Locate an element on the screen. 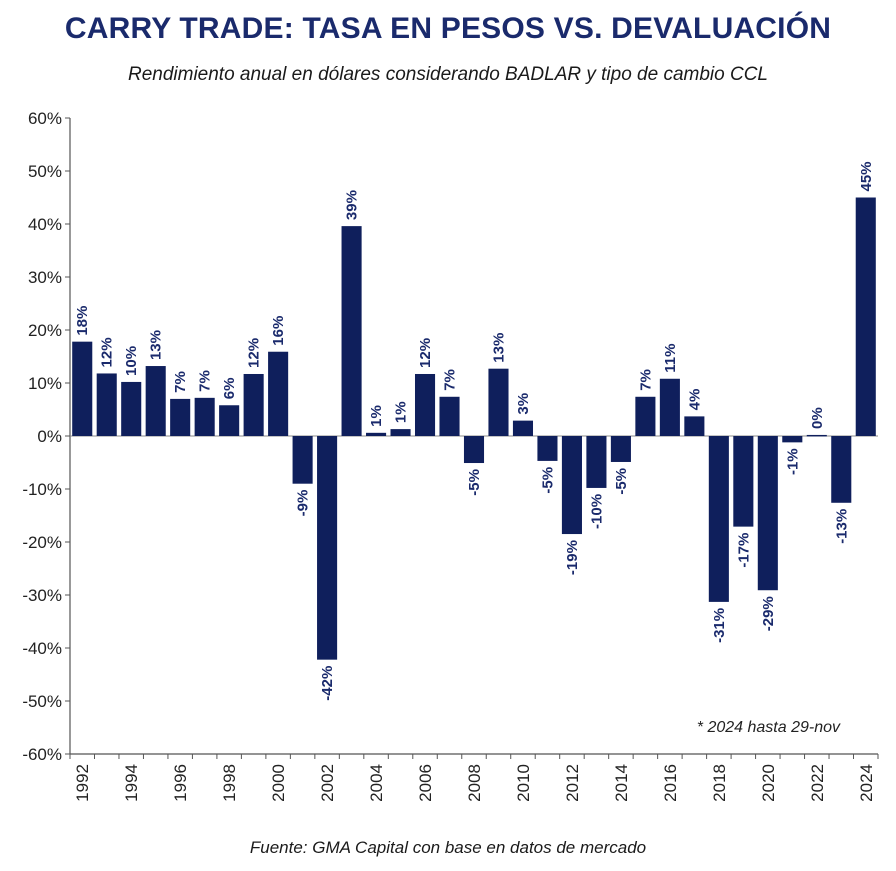  bar-data-label: -31% is located at coordinates (719, 625).